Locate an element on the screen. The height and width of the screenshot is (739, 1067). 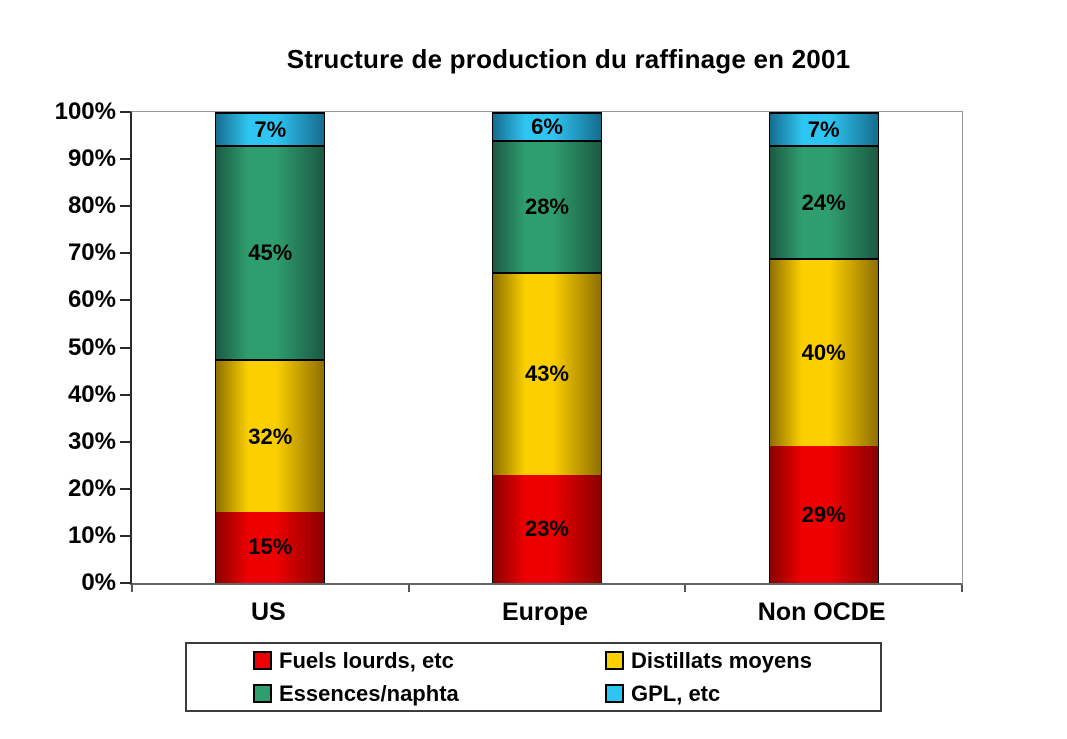
legend-swatch-distillats-moyens is located at coordinates (614, 660).